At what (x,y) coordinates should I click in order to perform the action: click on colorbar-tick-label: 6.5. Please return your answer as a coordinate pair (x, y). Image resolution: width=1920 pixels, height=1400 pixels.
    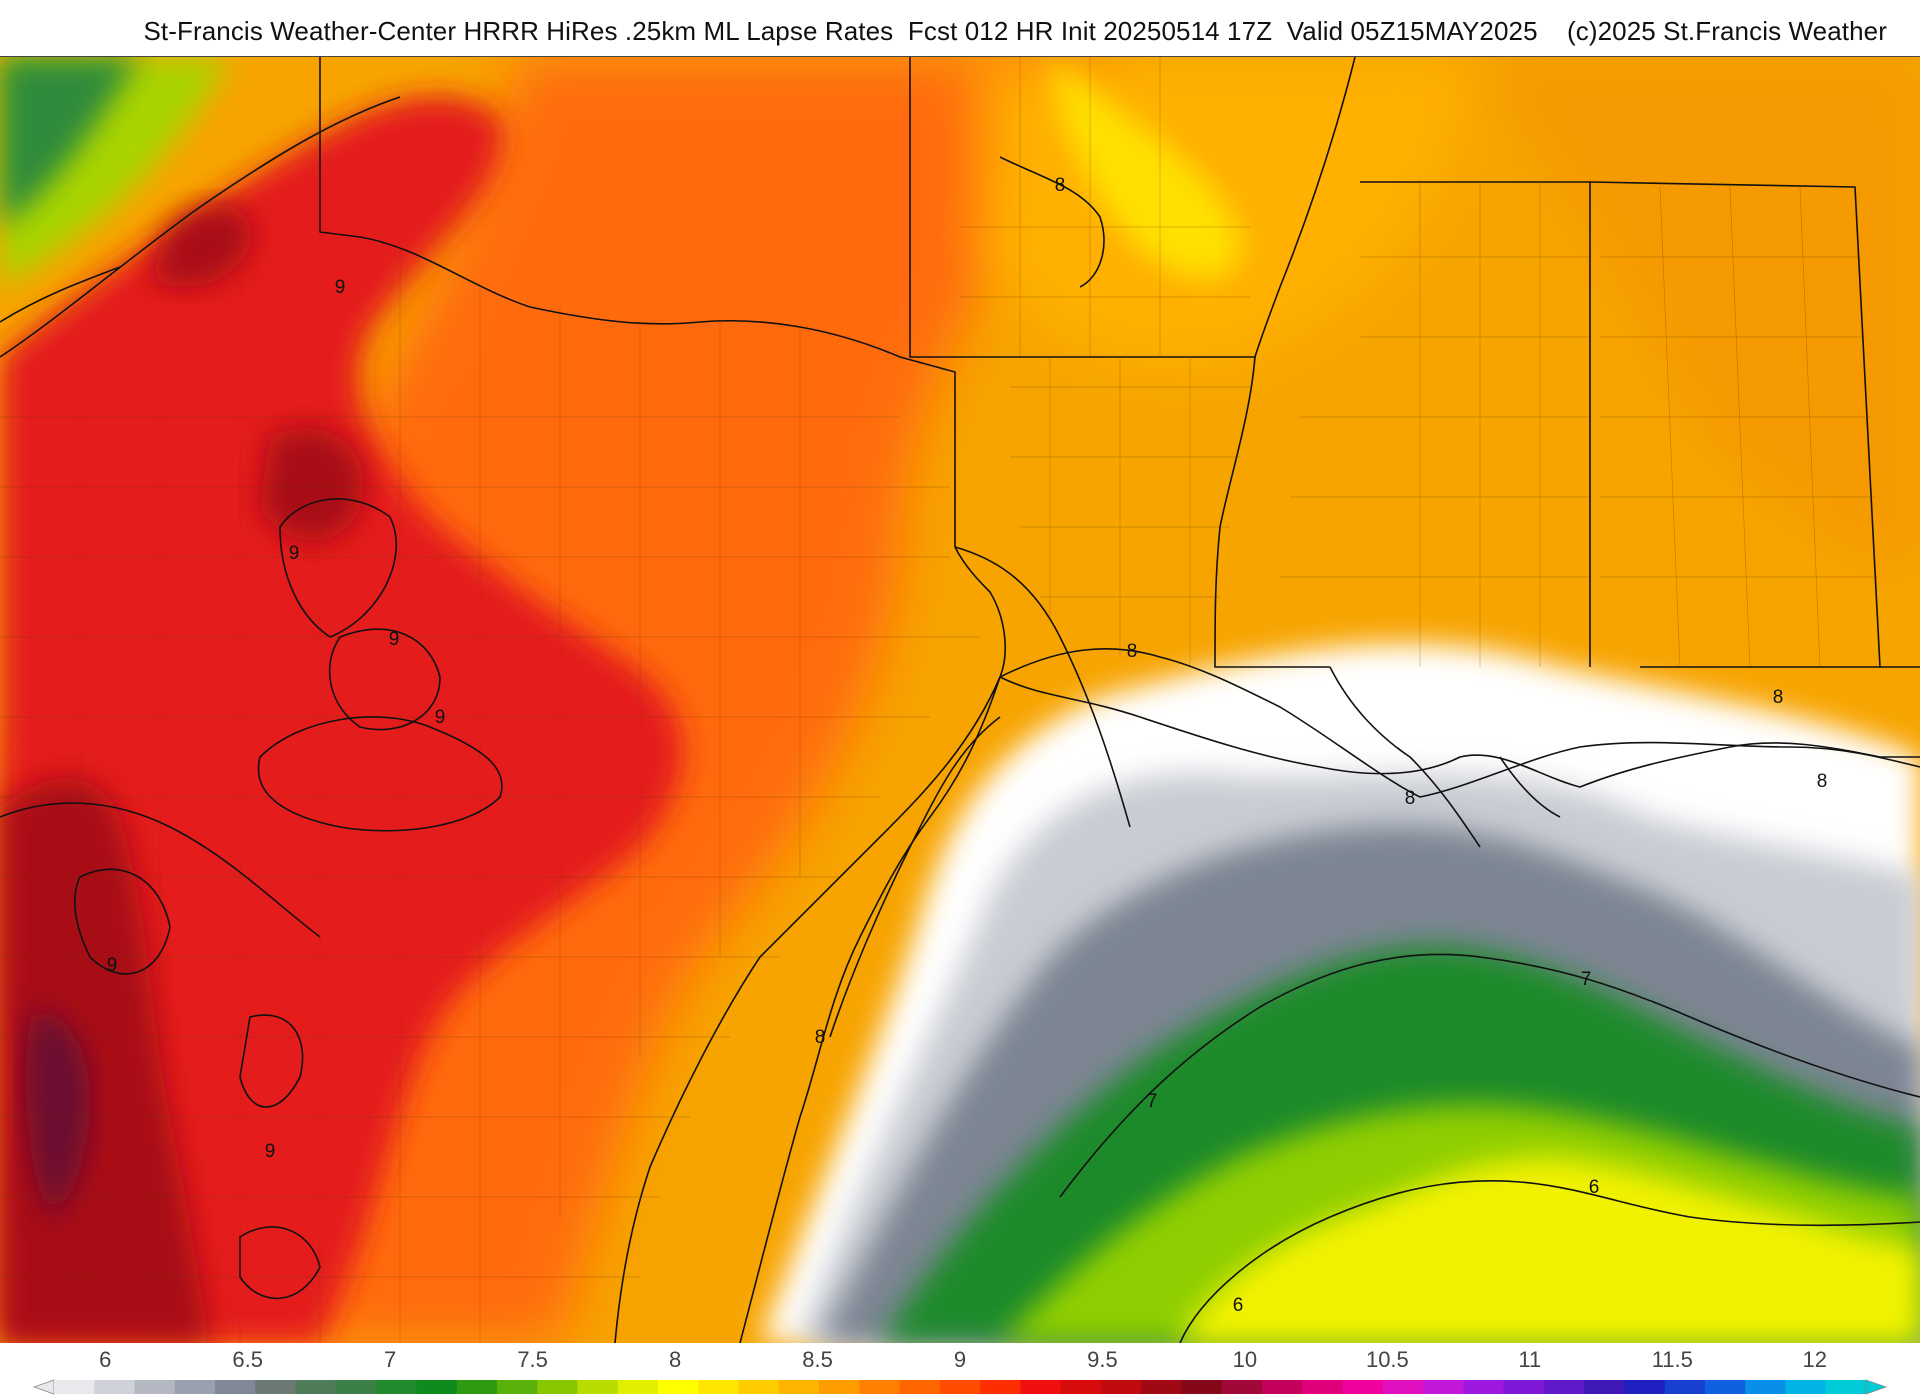
    Looking at the image, I should click on (247, 1359).